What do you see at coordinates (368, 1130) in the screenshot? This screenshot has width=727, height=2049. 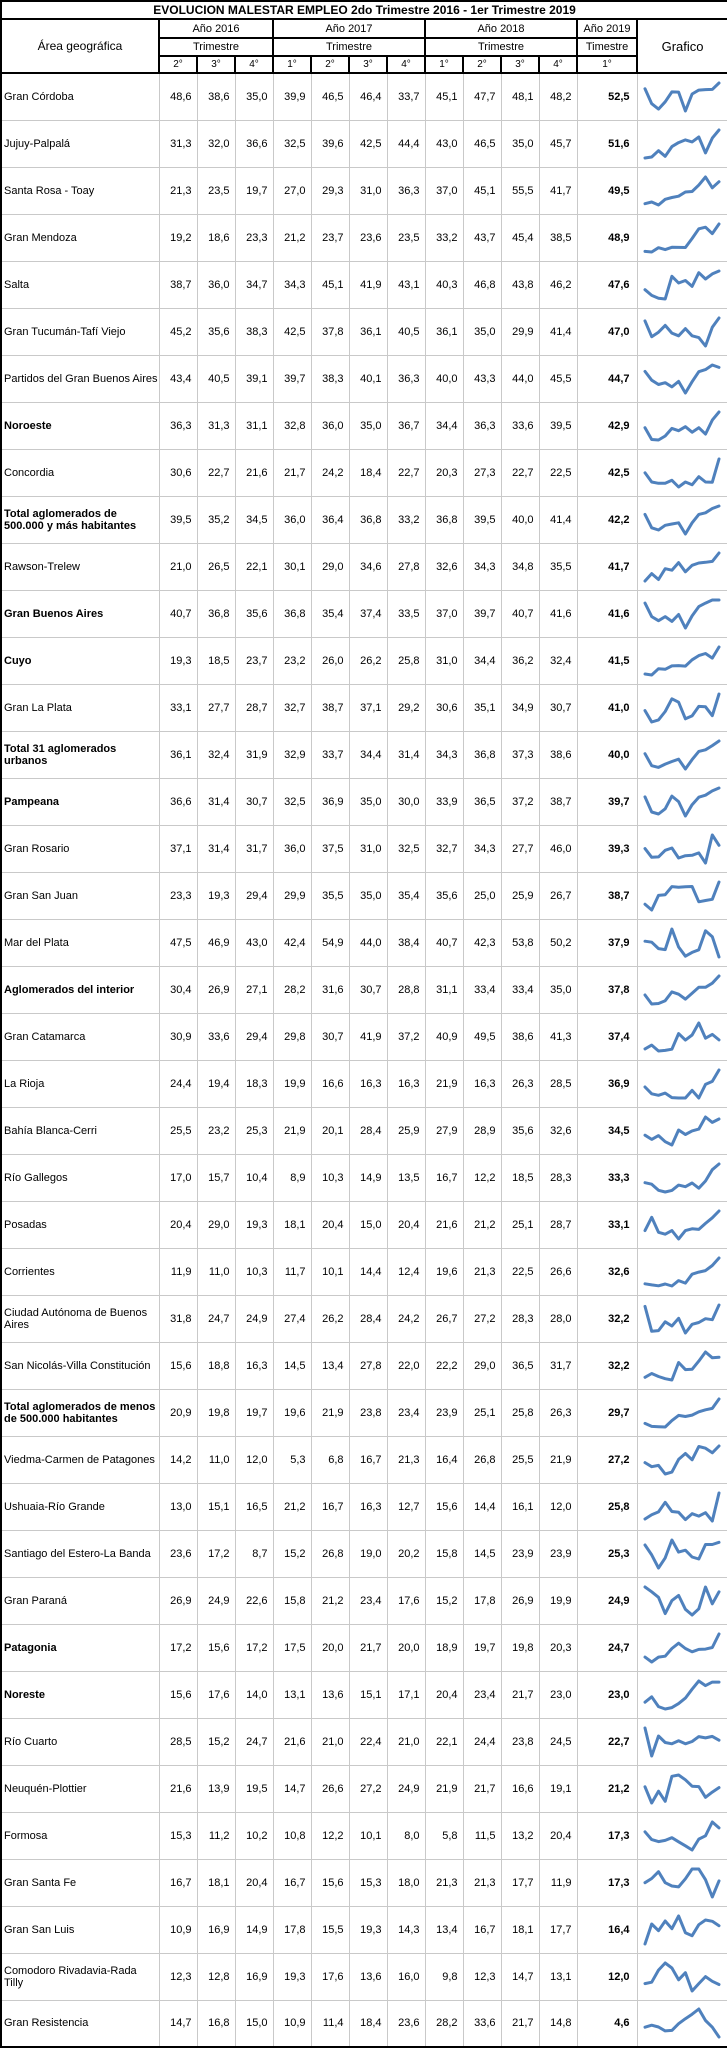 I see `value-cell: 28,4` at bounding box center [368, 1130].